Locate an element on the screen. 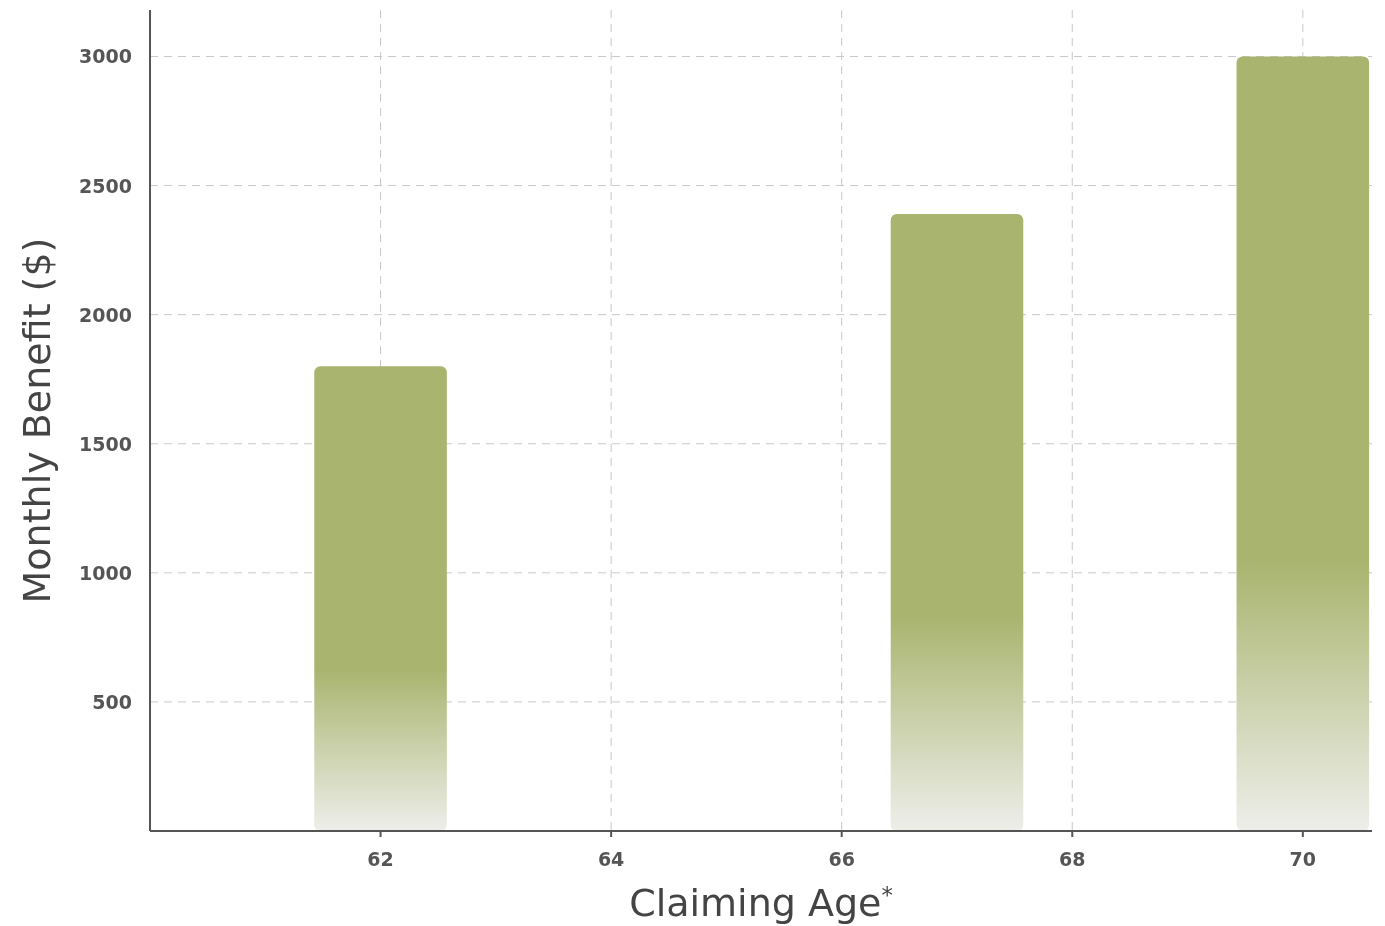  y-tick-label: 1500 is located at coordinates (105, 443).